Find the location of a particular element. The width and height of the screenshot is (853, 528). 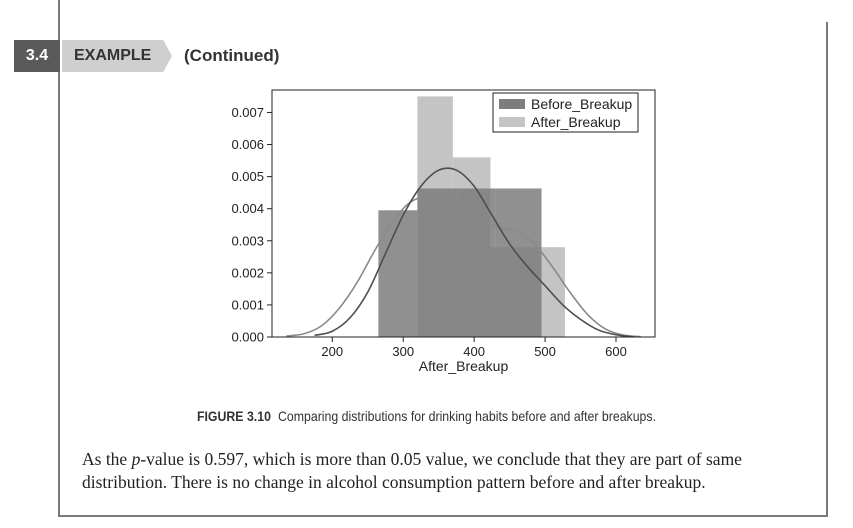

before-breakup-kde-line is located at coordinates (474, 252).